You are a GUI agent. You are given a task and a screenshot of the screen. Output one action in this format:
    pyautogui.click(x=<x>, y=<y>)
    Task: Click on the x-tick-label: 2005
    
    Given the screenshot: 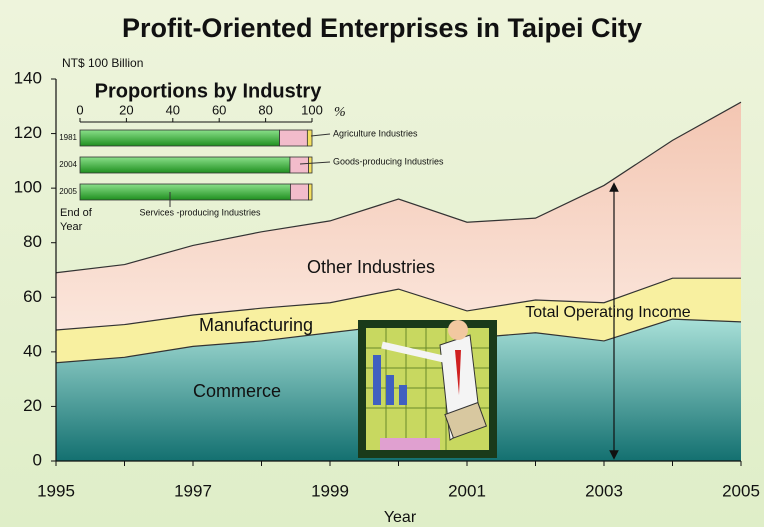 What is the action you would take?
    pyautogui.click(x=741, y=490)
    